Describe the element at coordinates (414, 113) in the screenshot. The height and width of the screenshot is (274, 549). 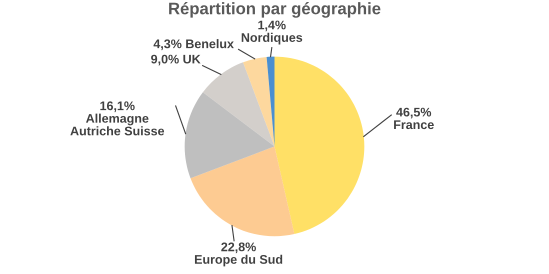
I see `data-label: 46,5%` at that location.